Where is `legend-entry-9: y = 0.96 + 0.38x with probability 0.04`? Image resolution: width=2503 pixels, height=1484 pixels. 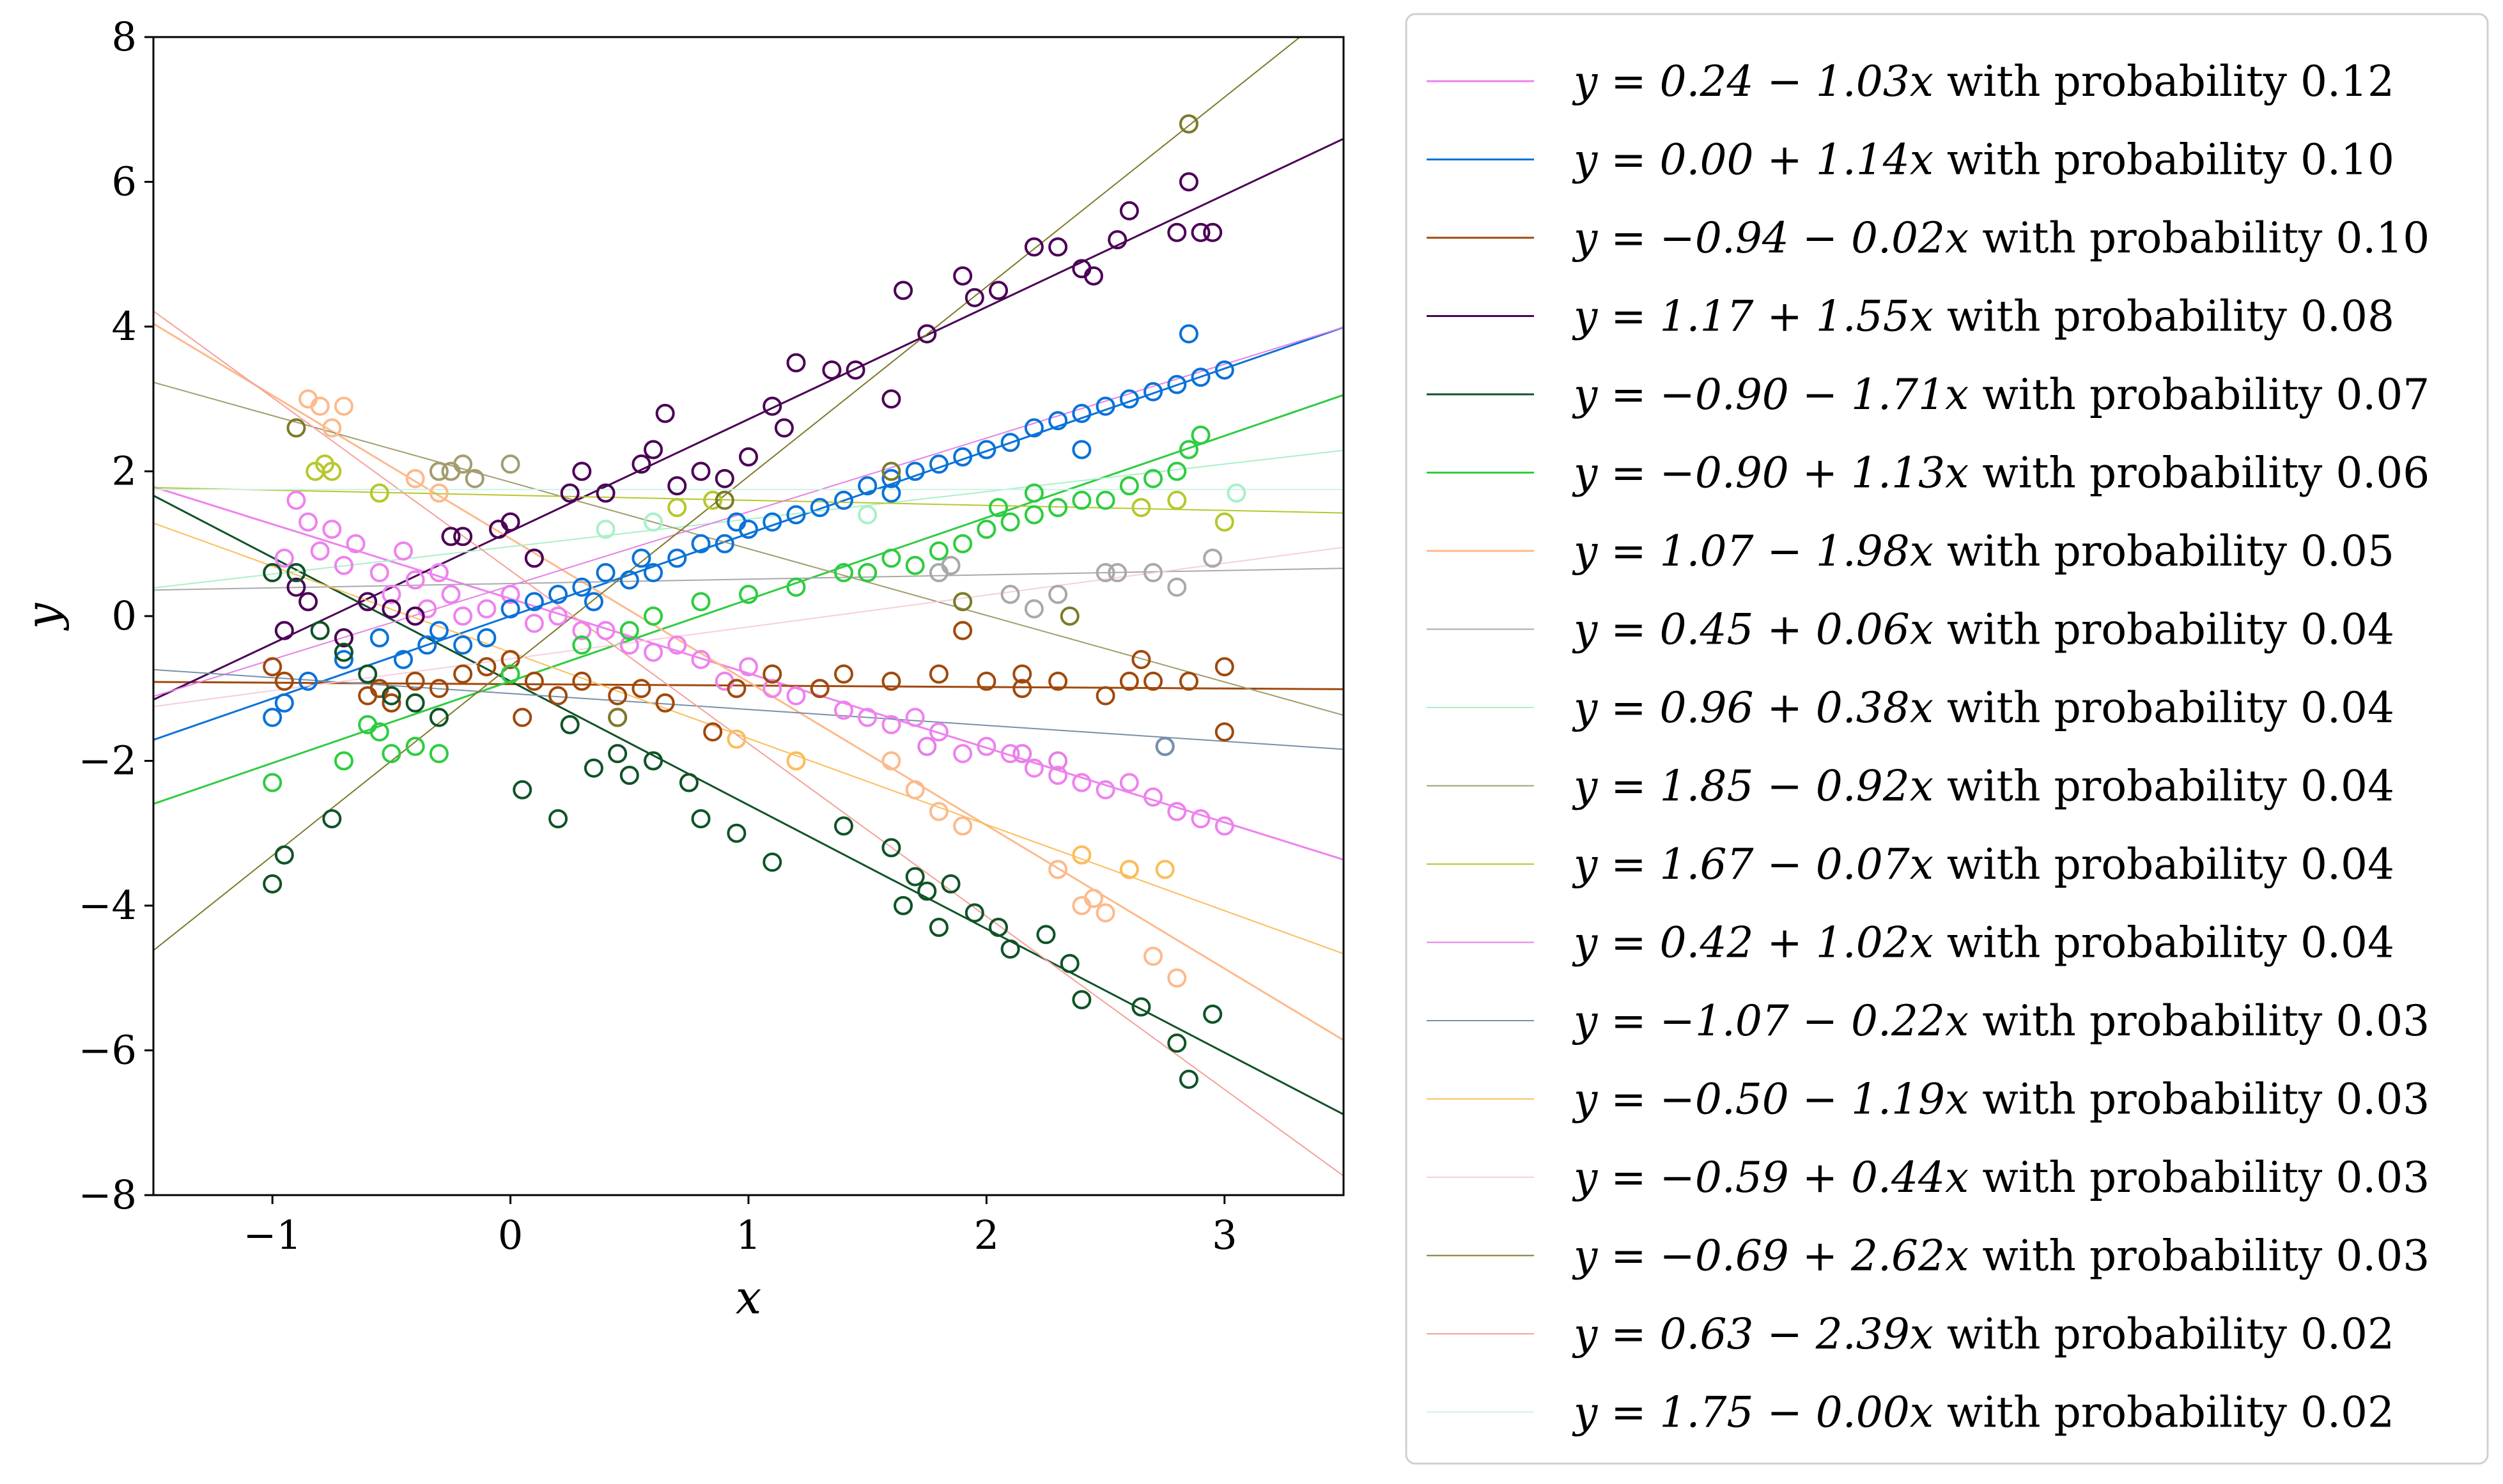
legend-entry-9: y = 0.96 + 0.38x with probability 0.04 is located at coordinates (1983, 708).